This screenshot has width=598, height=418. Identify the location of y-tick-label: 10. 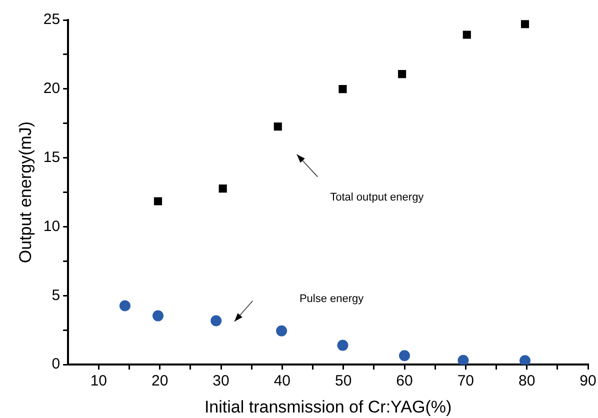
(51, 226).